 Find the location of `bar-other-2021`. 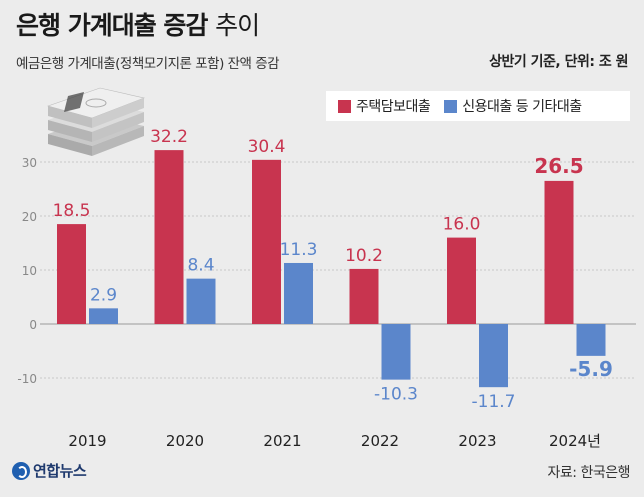

bar-other-2021 is located at coordinates (298, 293).